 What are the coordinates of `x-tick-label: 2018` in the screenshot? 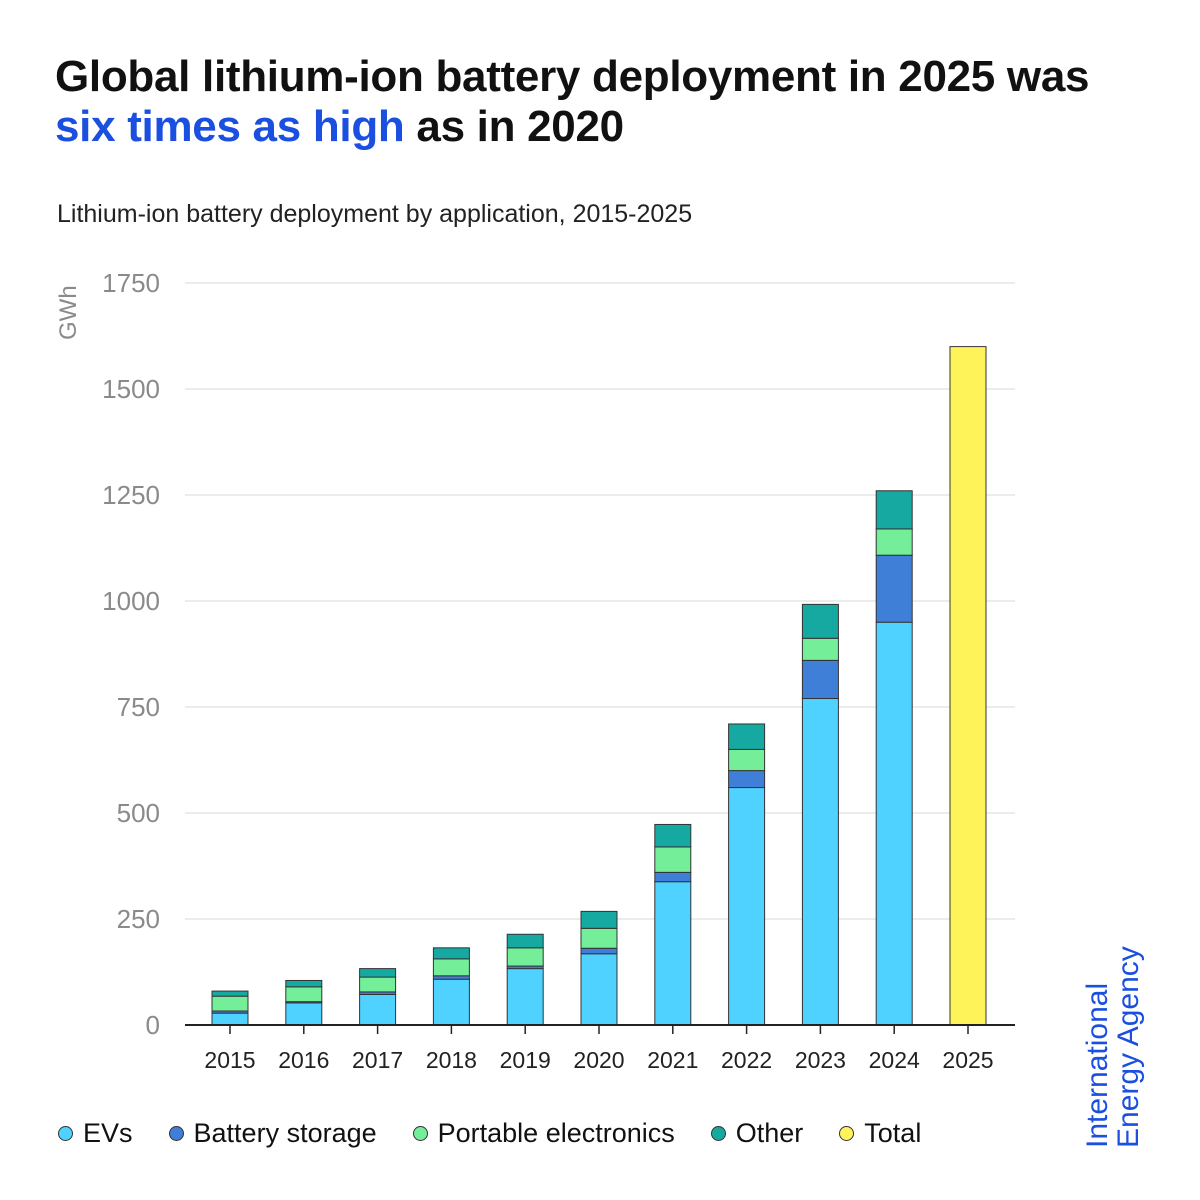 It's located at (451, 1060).